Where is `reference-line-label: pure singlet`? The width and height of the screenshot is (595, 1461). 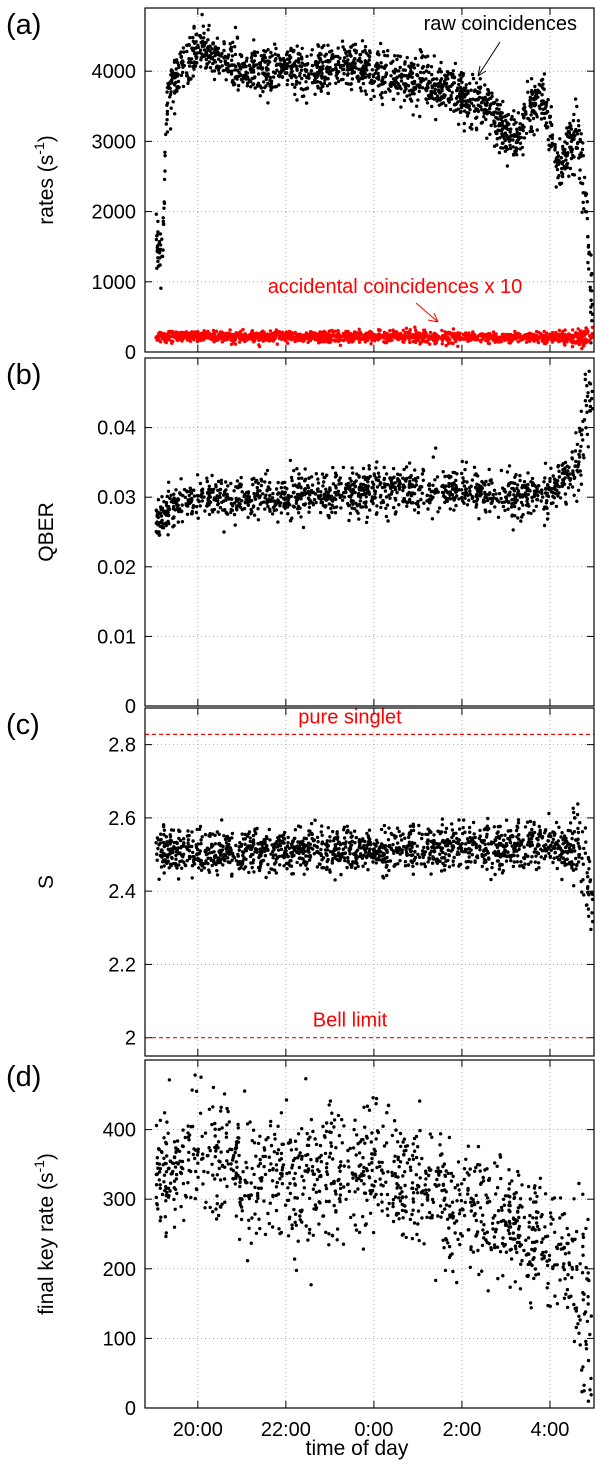 reference-line-label: pure singlet is located at coordinates (350, 717).